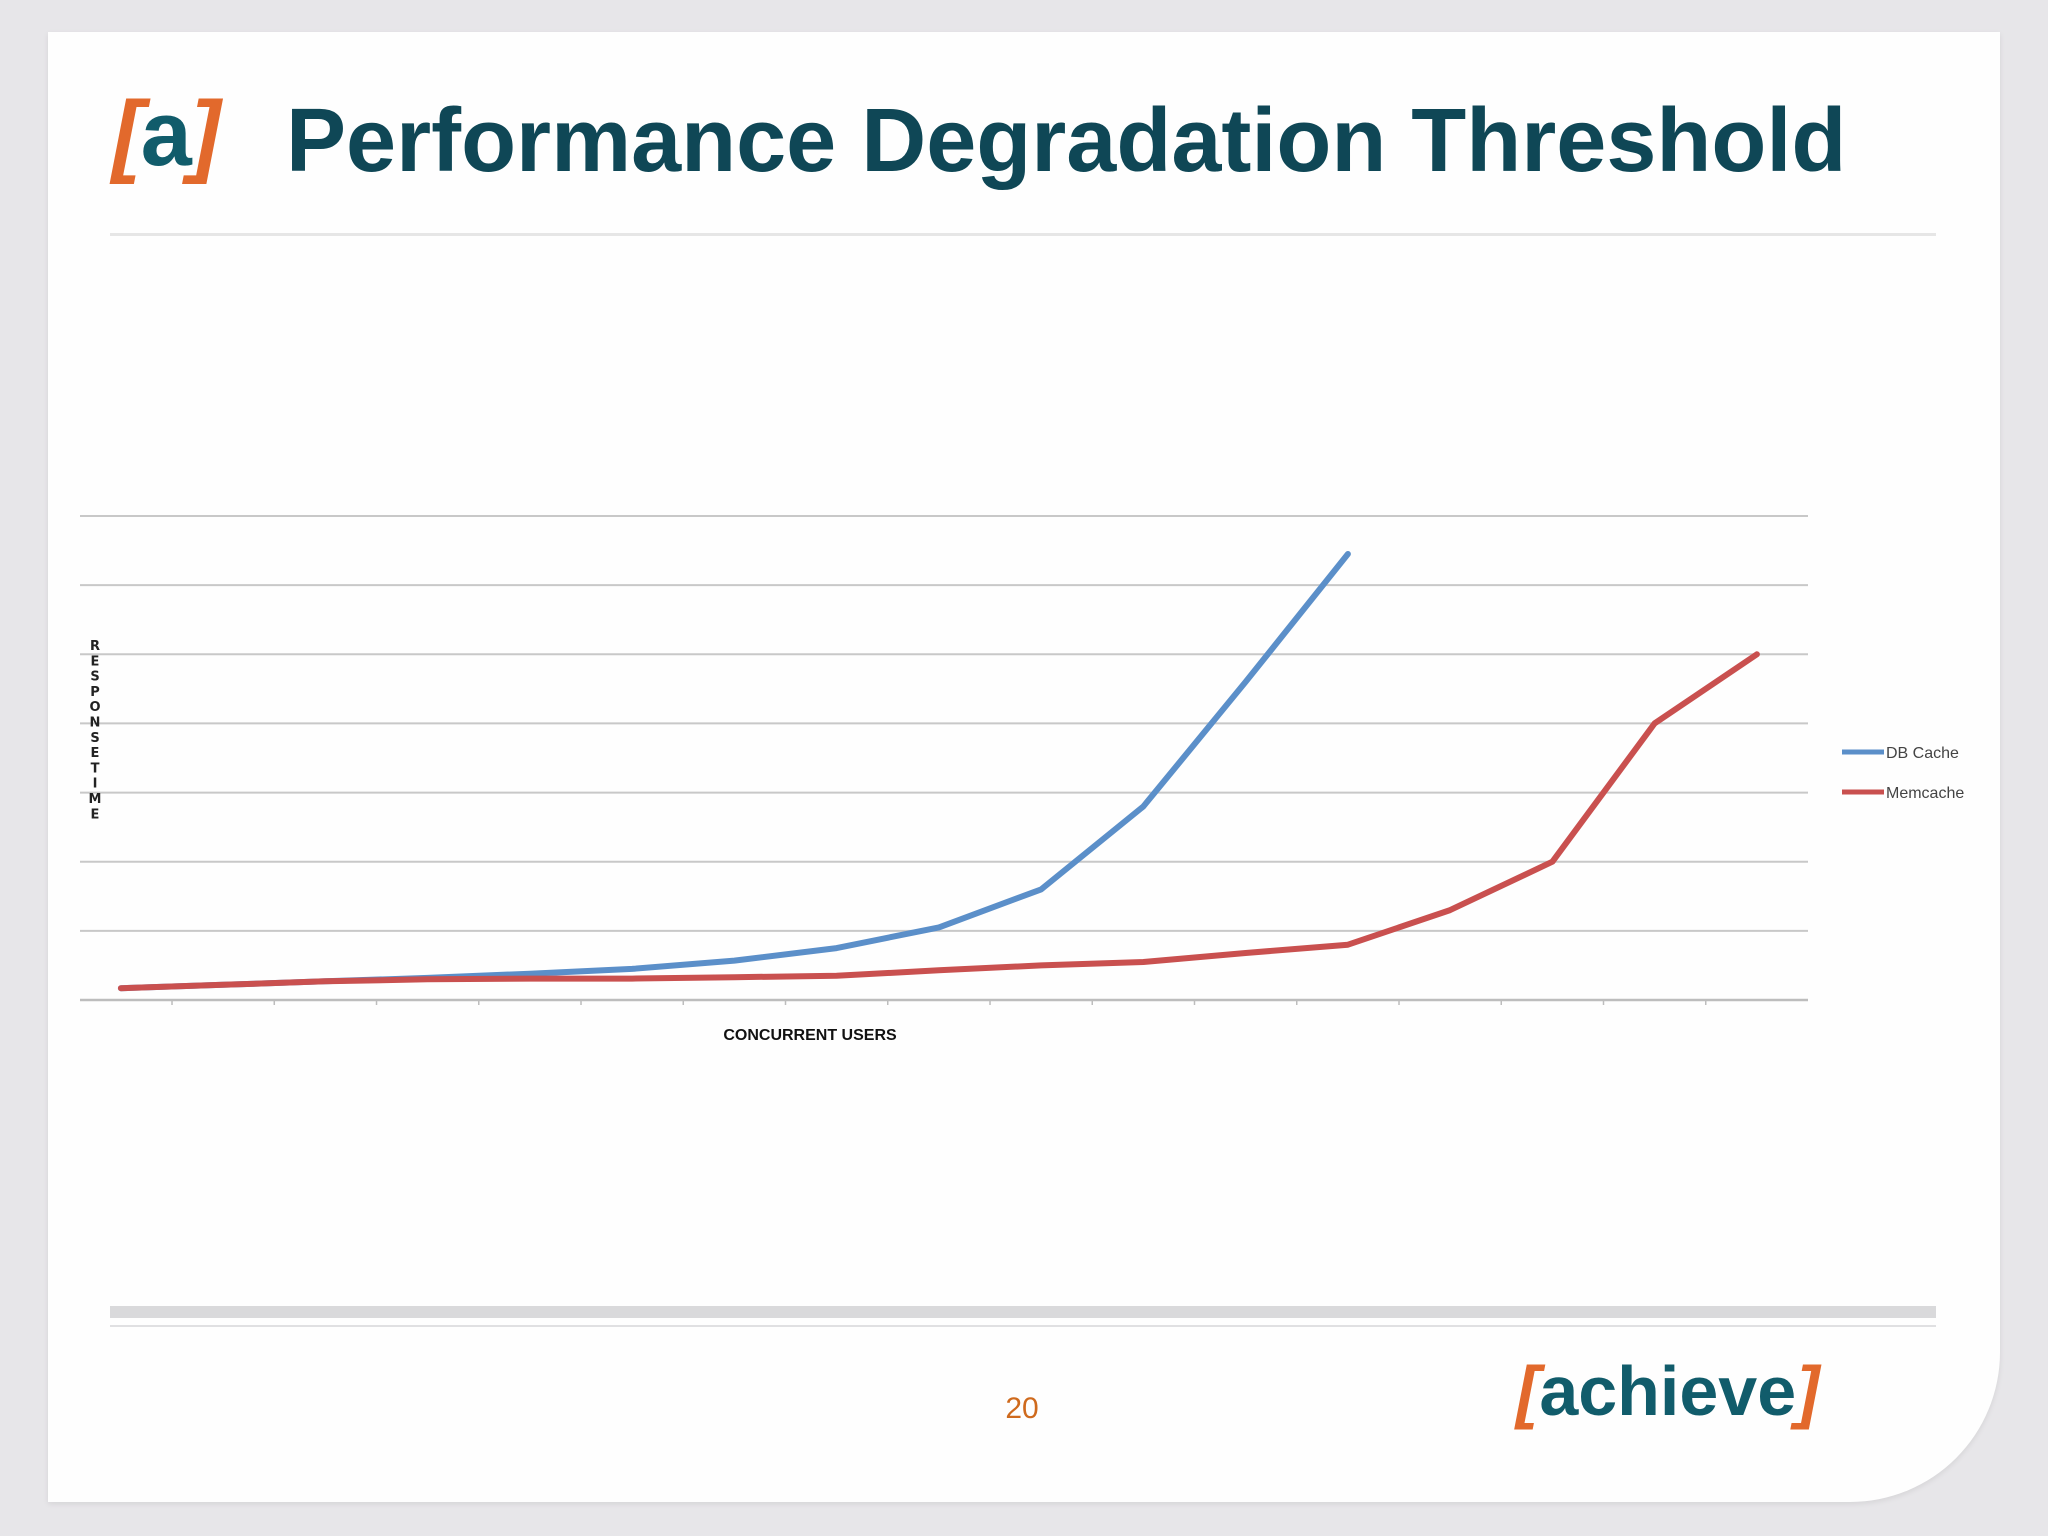 This screenshot has width=2048, height=1536. What do you see at coordinates (95, 723) in the screenshot?
I see `y-axis-label-letter: N` at bounding box center [95, 723].